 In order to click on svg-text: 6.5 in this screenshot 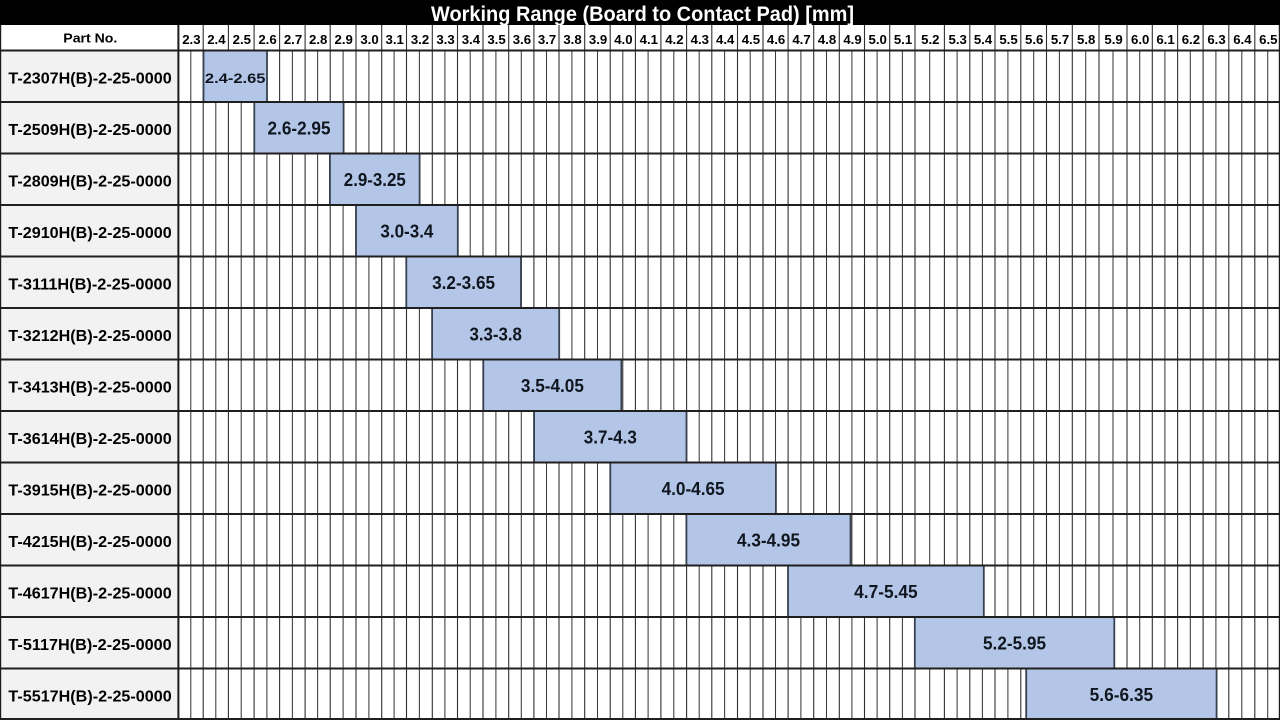, I will do `click(1268, 39)`.